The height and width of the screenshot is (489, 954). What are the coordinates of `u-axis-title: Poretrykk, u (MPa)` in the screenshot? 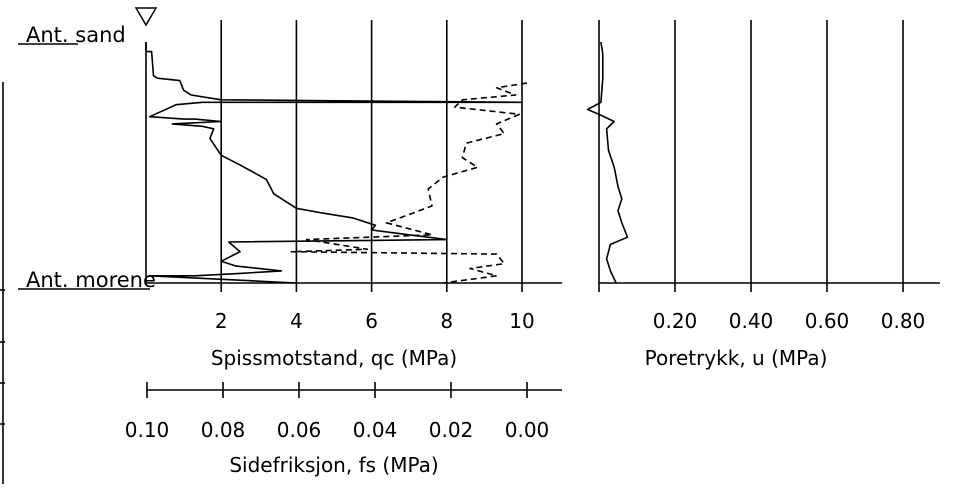 It's located at (736, 358).